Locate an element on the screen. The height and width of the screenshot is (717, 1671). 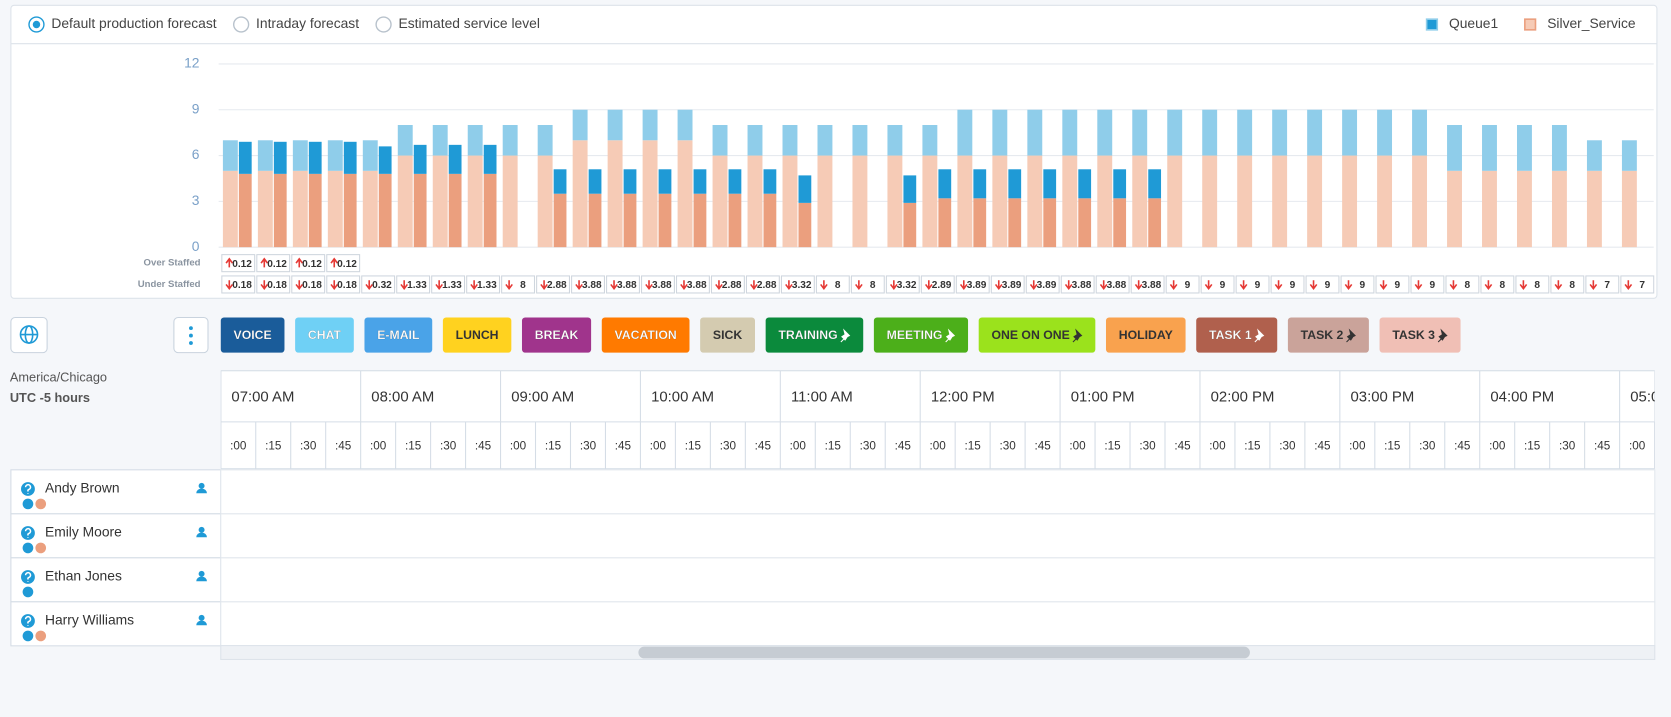
staff-value: 2.89 is located at coordinates (942, 285).